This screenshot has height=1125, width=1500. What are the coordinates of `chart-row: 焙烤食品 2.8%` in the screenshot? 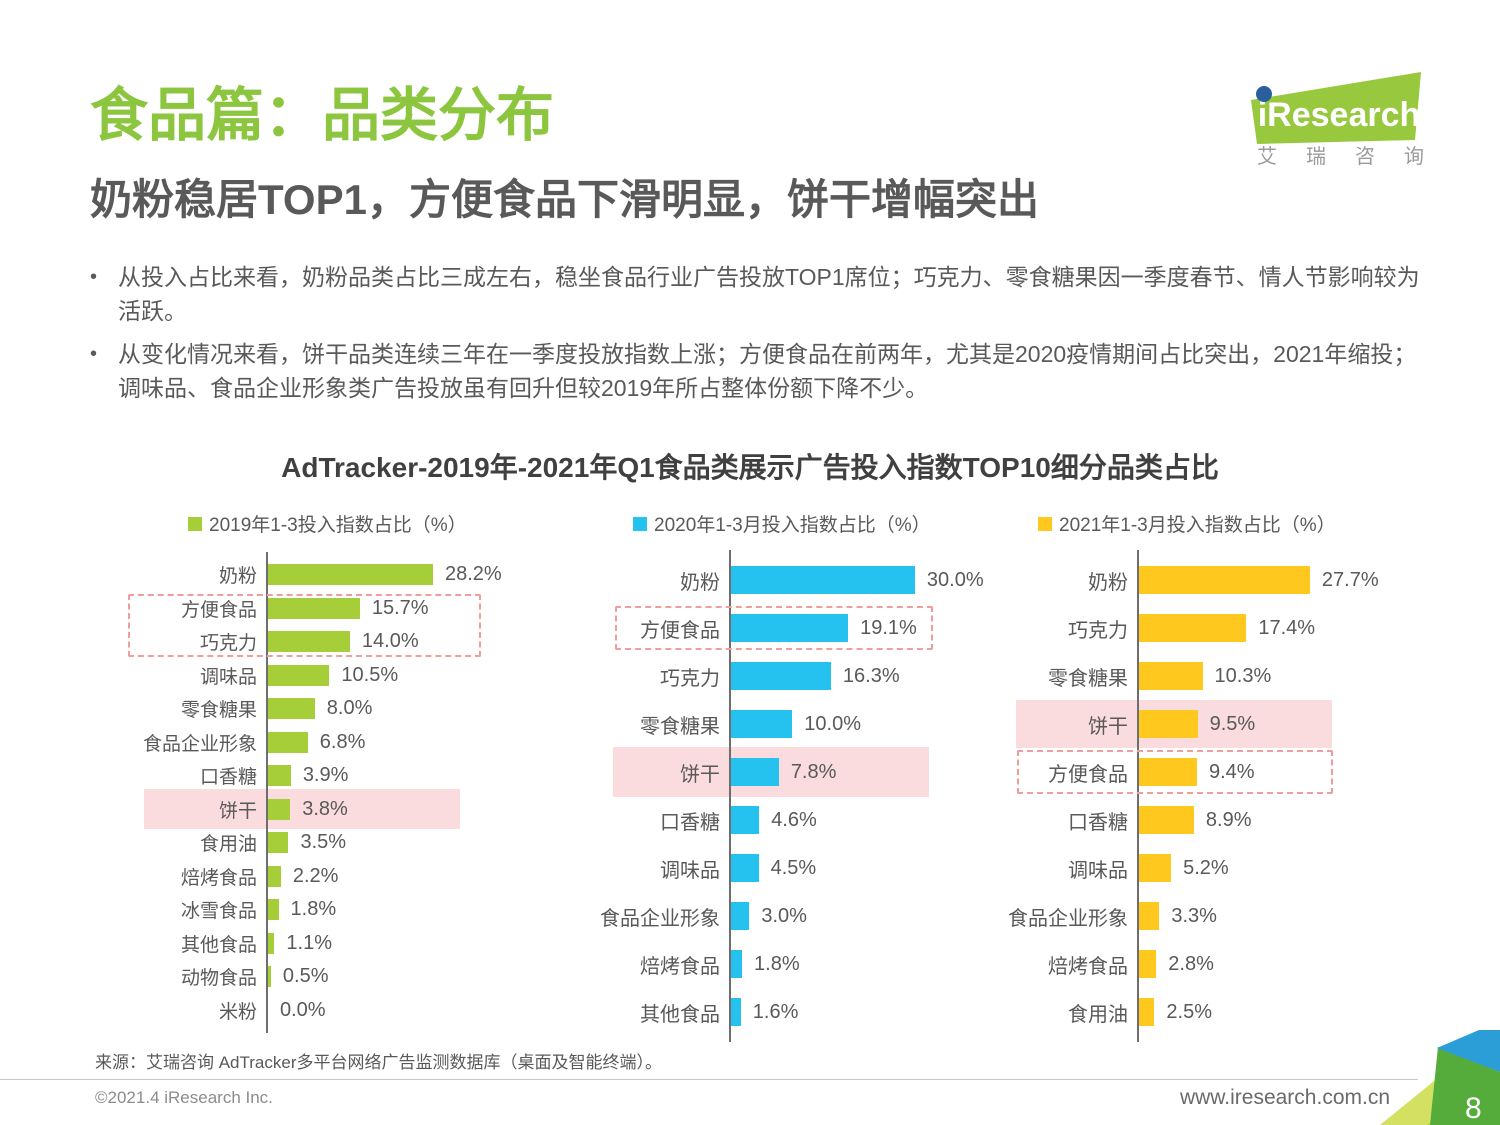 It's located at (1187, 964).